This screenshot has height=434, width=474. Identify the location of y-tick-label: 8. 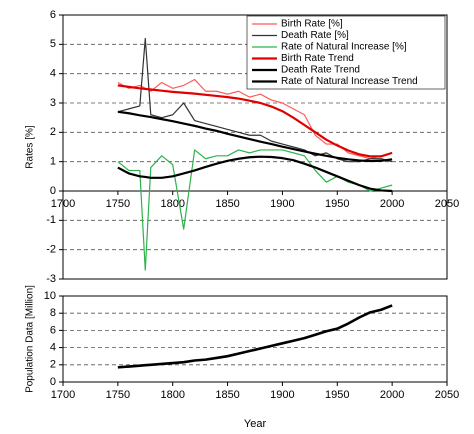
(53, 313).